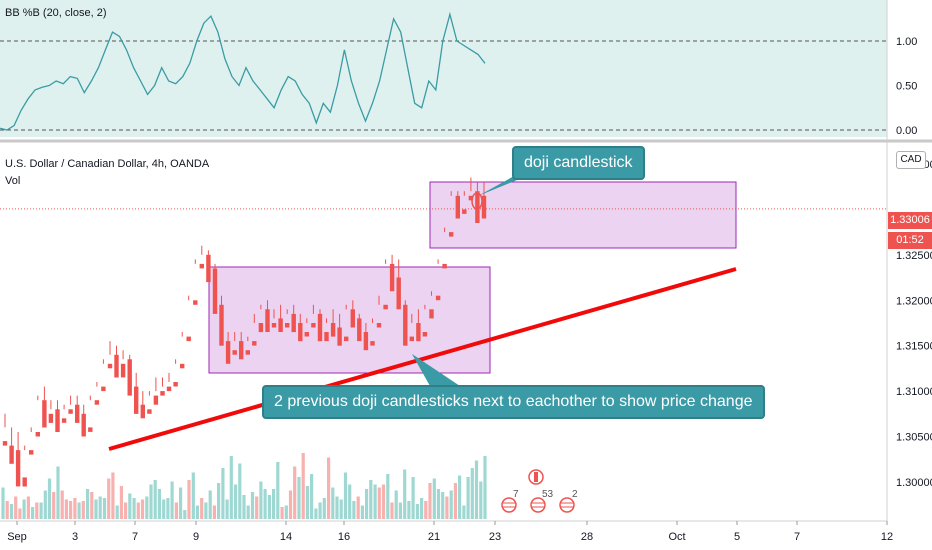  Describe the element at coordinates (575, 494) in the screenshot. I see `event-count: 2` at that location.